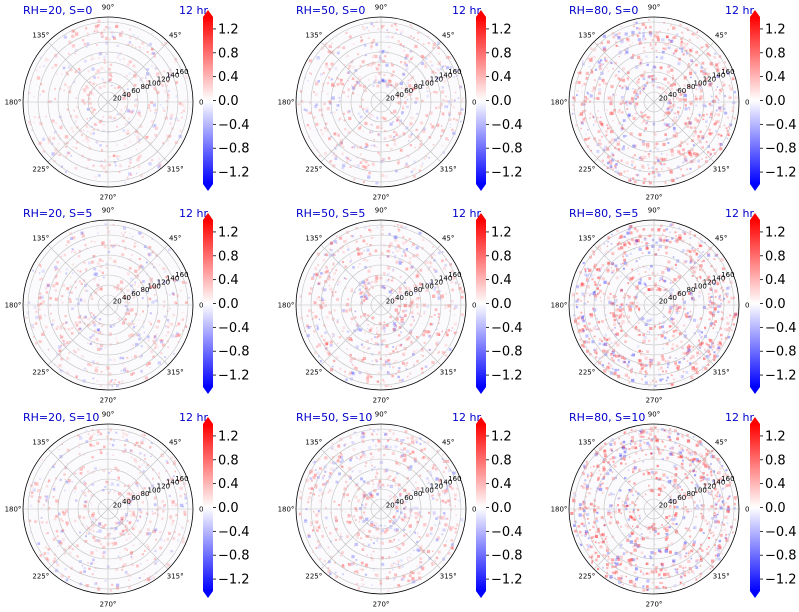 This screenshot has width=799, height=612. Describe the element at coordinates (108, 509) in the screenshot. I see `polar-outer-circle` at that location.